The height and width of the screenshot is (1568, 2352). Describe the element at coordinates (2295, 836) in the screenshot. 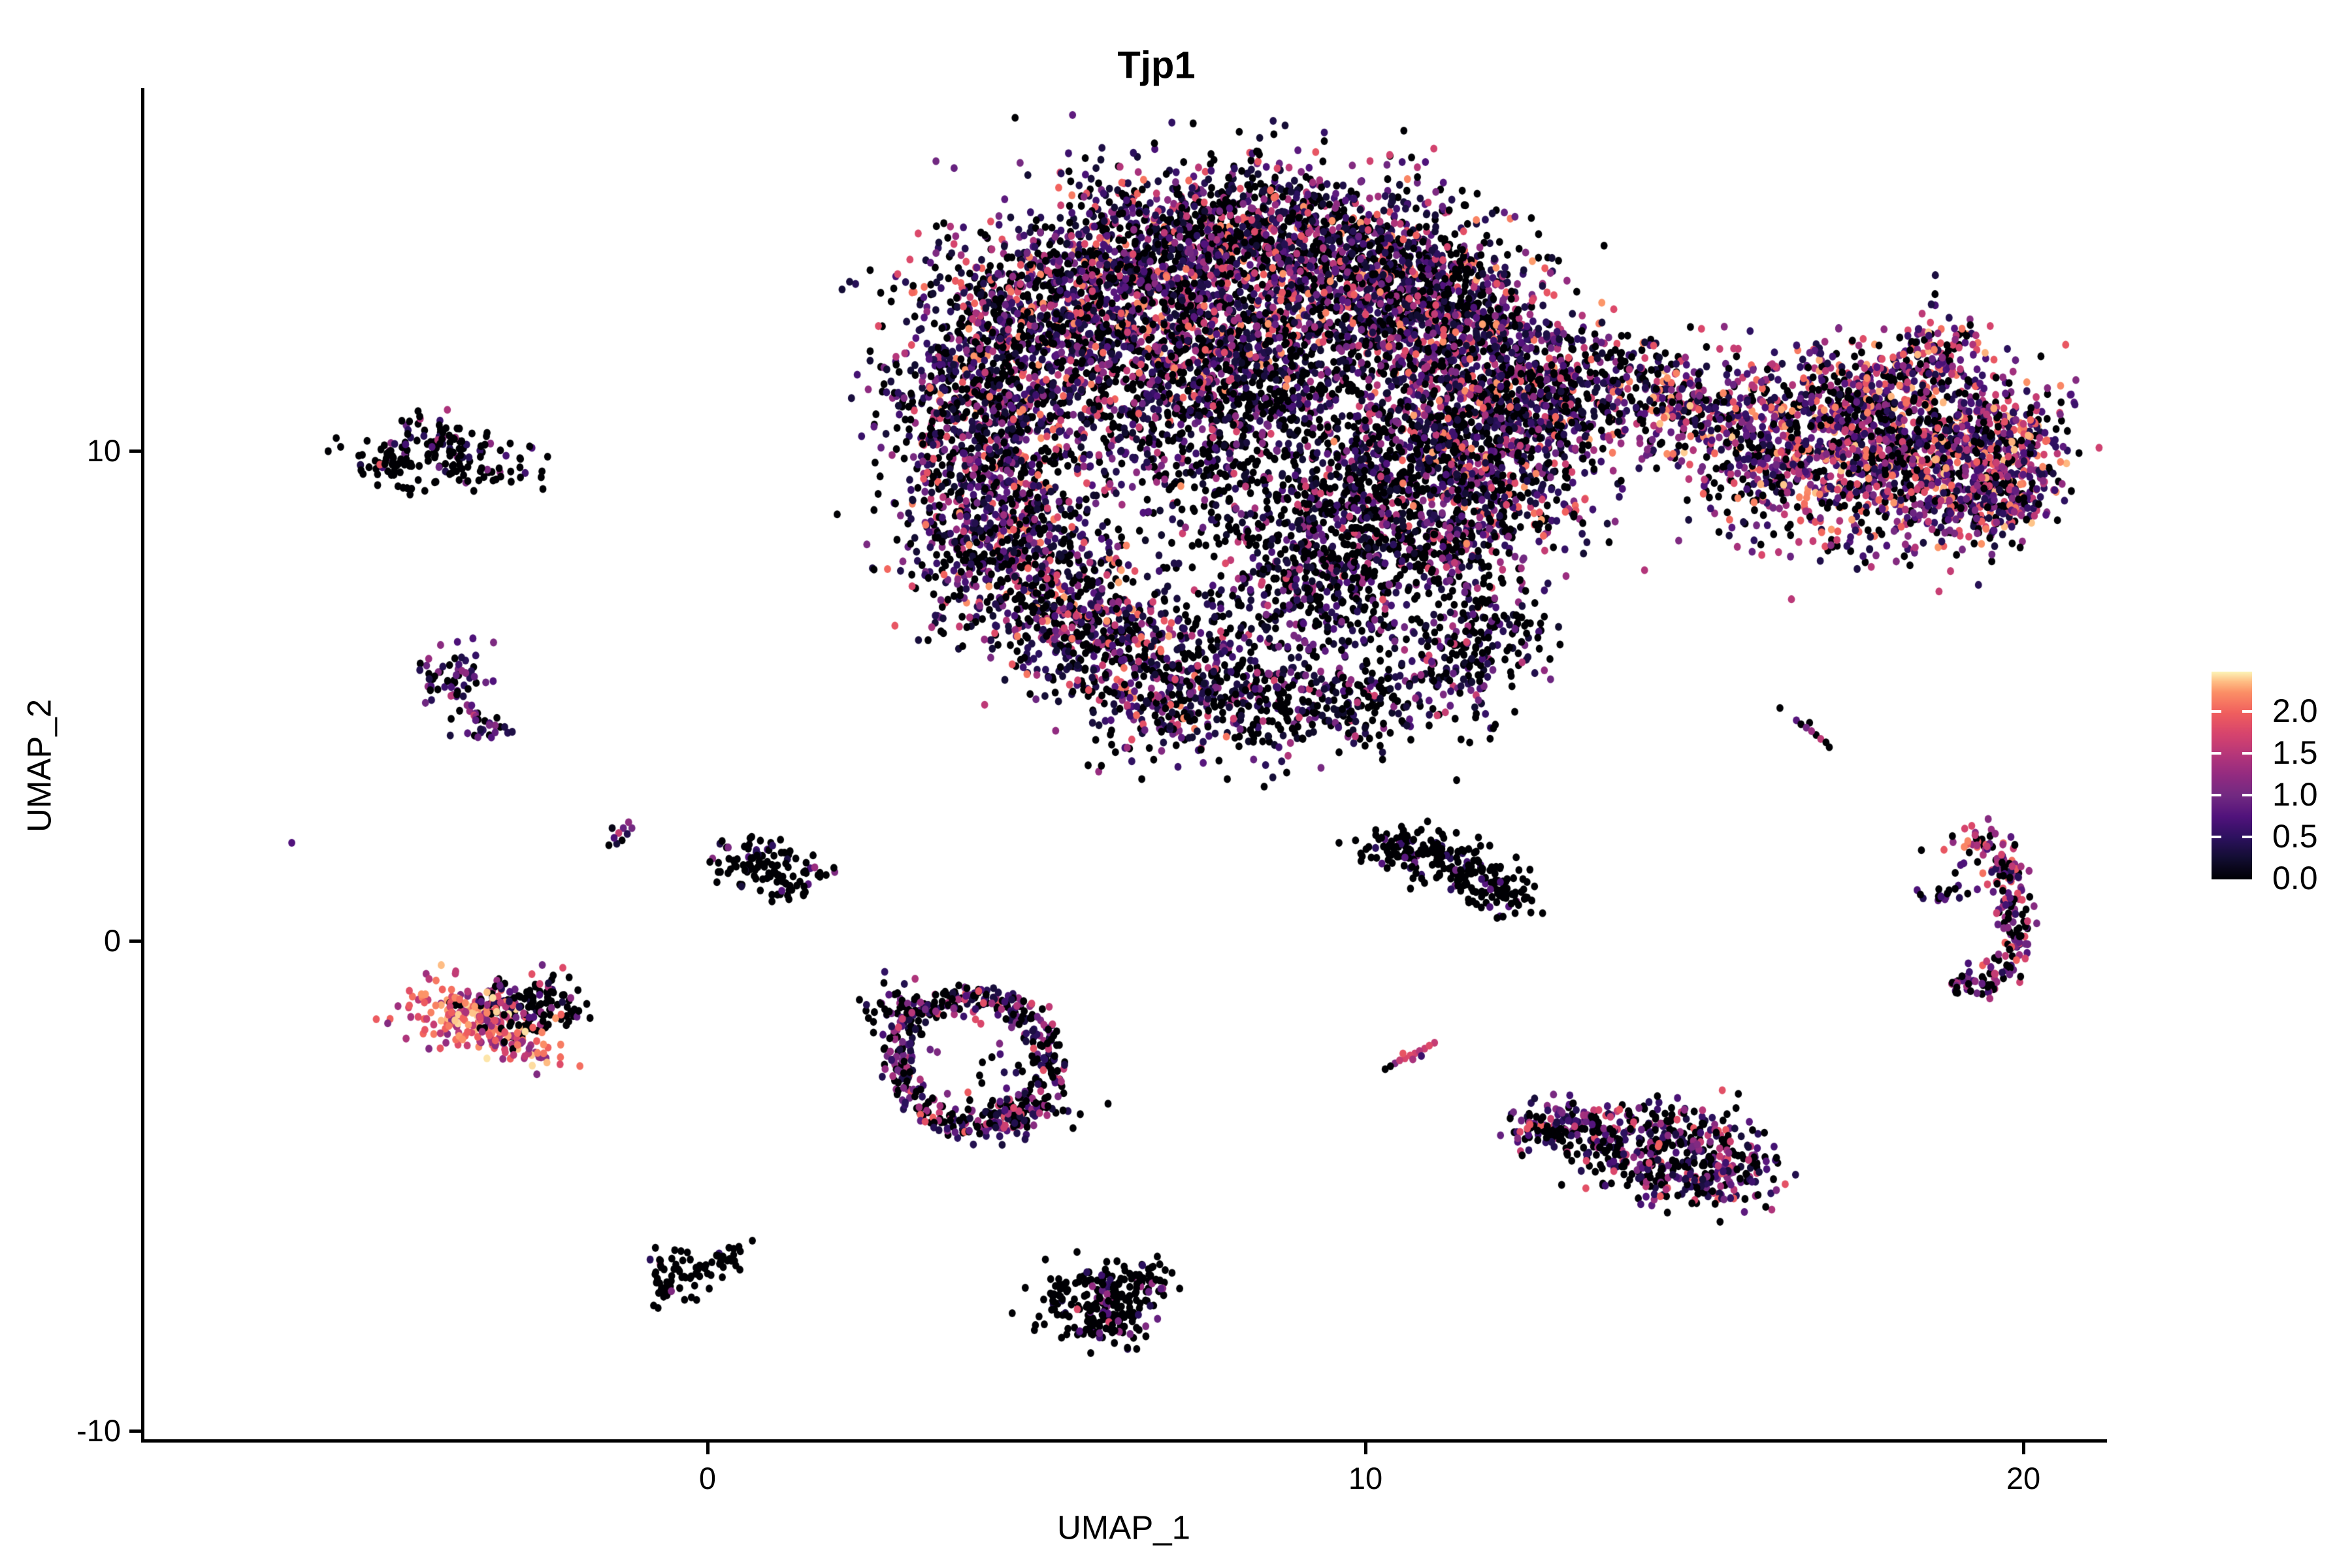

I see `colorbar-tick-label: 0.5` at that location.